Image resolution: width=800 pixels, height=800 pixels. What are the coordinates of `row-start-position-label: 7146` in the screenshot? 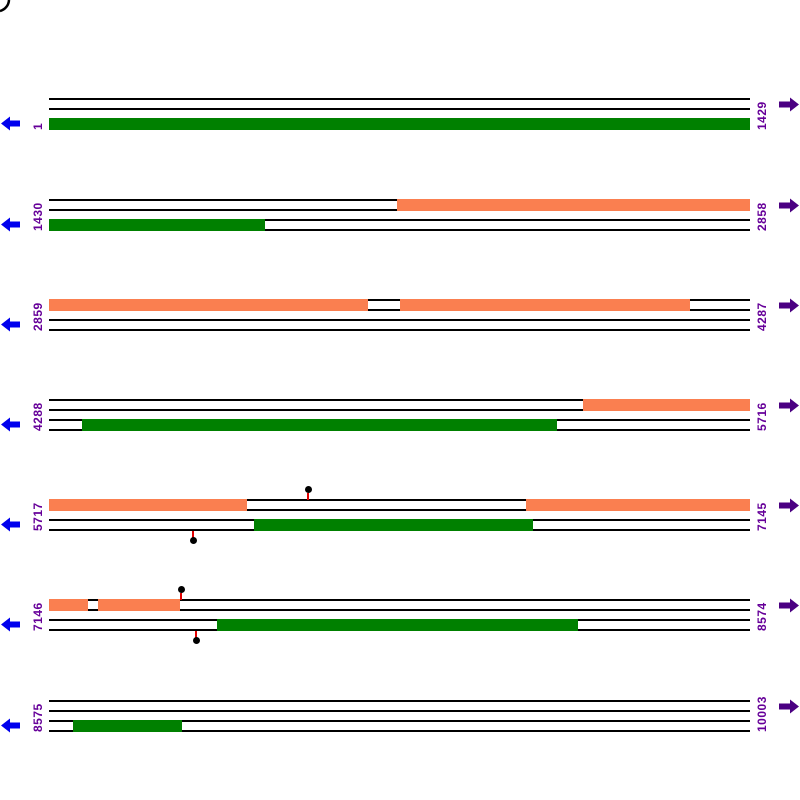 It's located at (38, 616).